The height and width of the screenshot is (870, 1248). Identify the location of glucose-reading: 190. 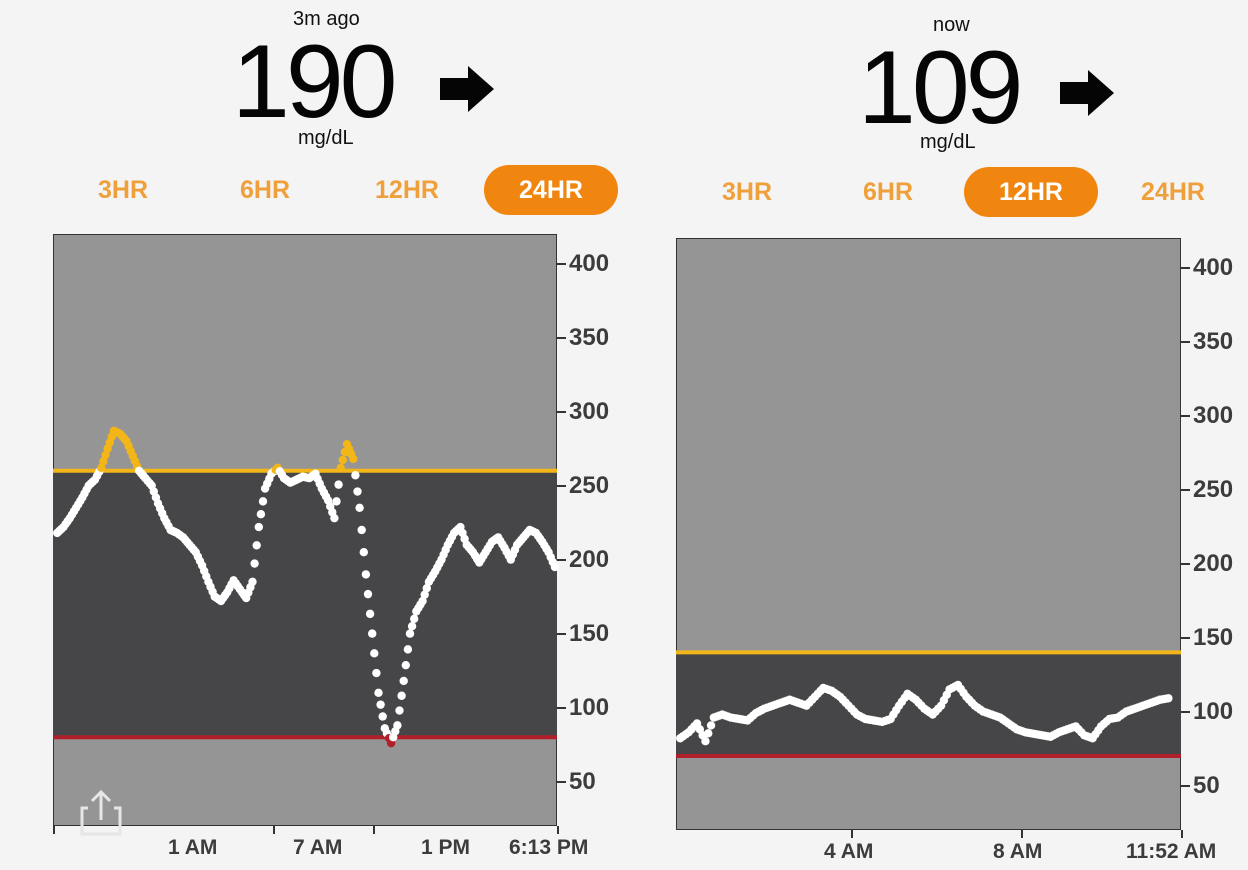
(315, 82).